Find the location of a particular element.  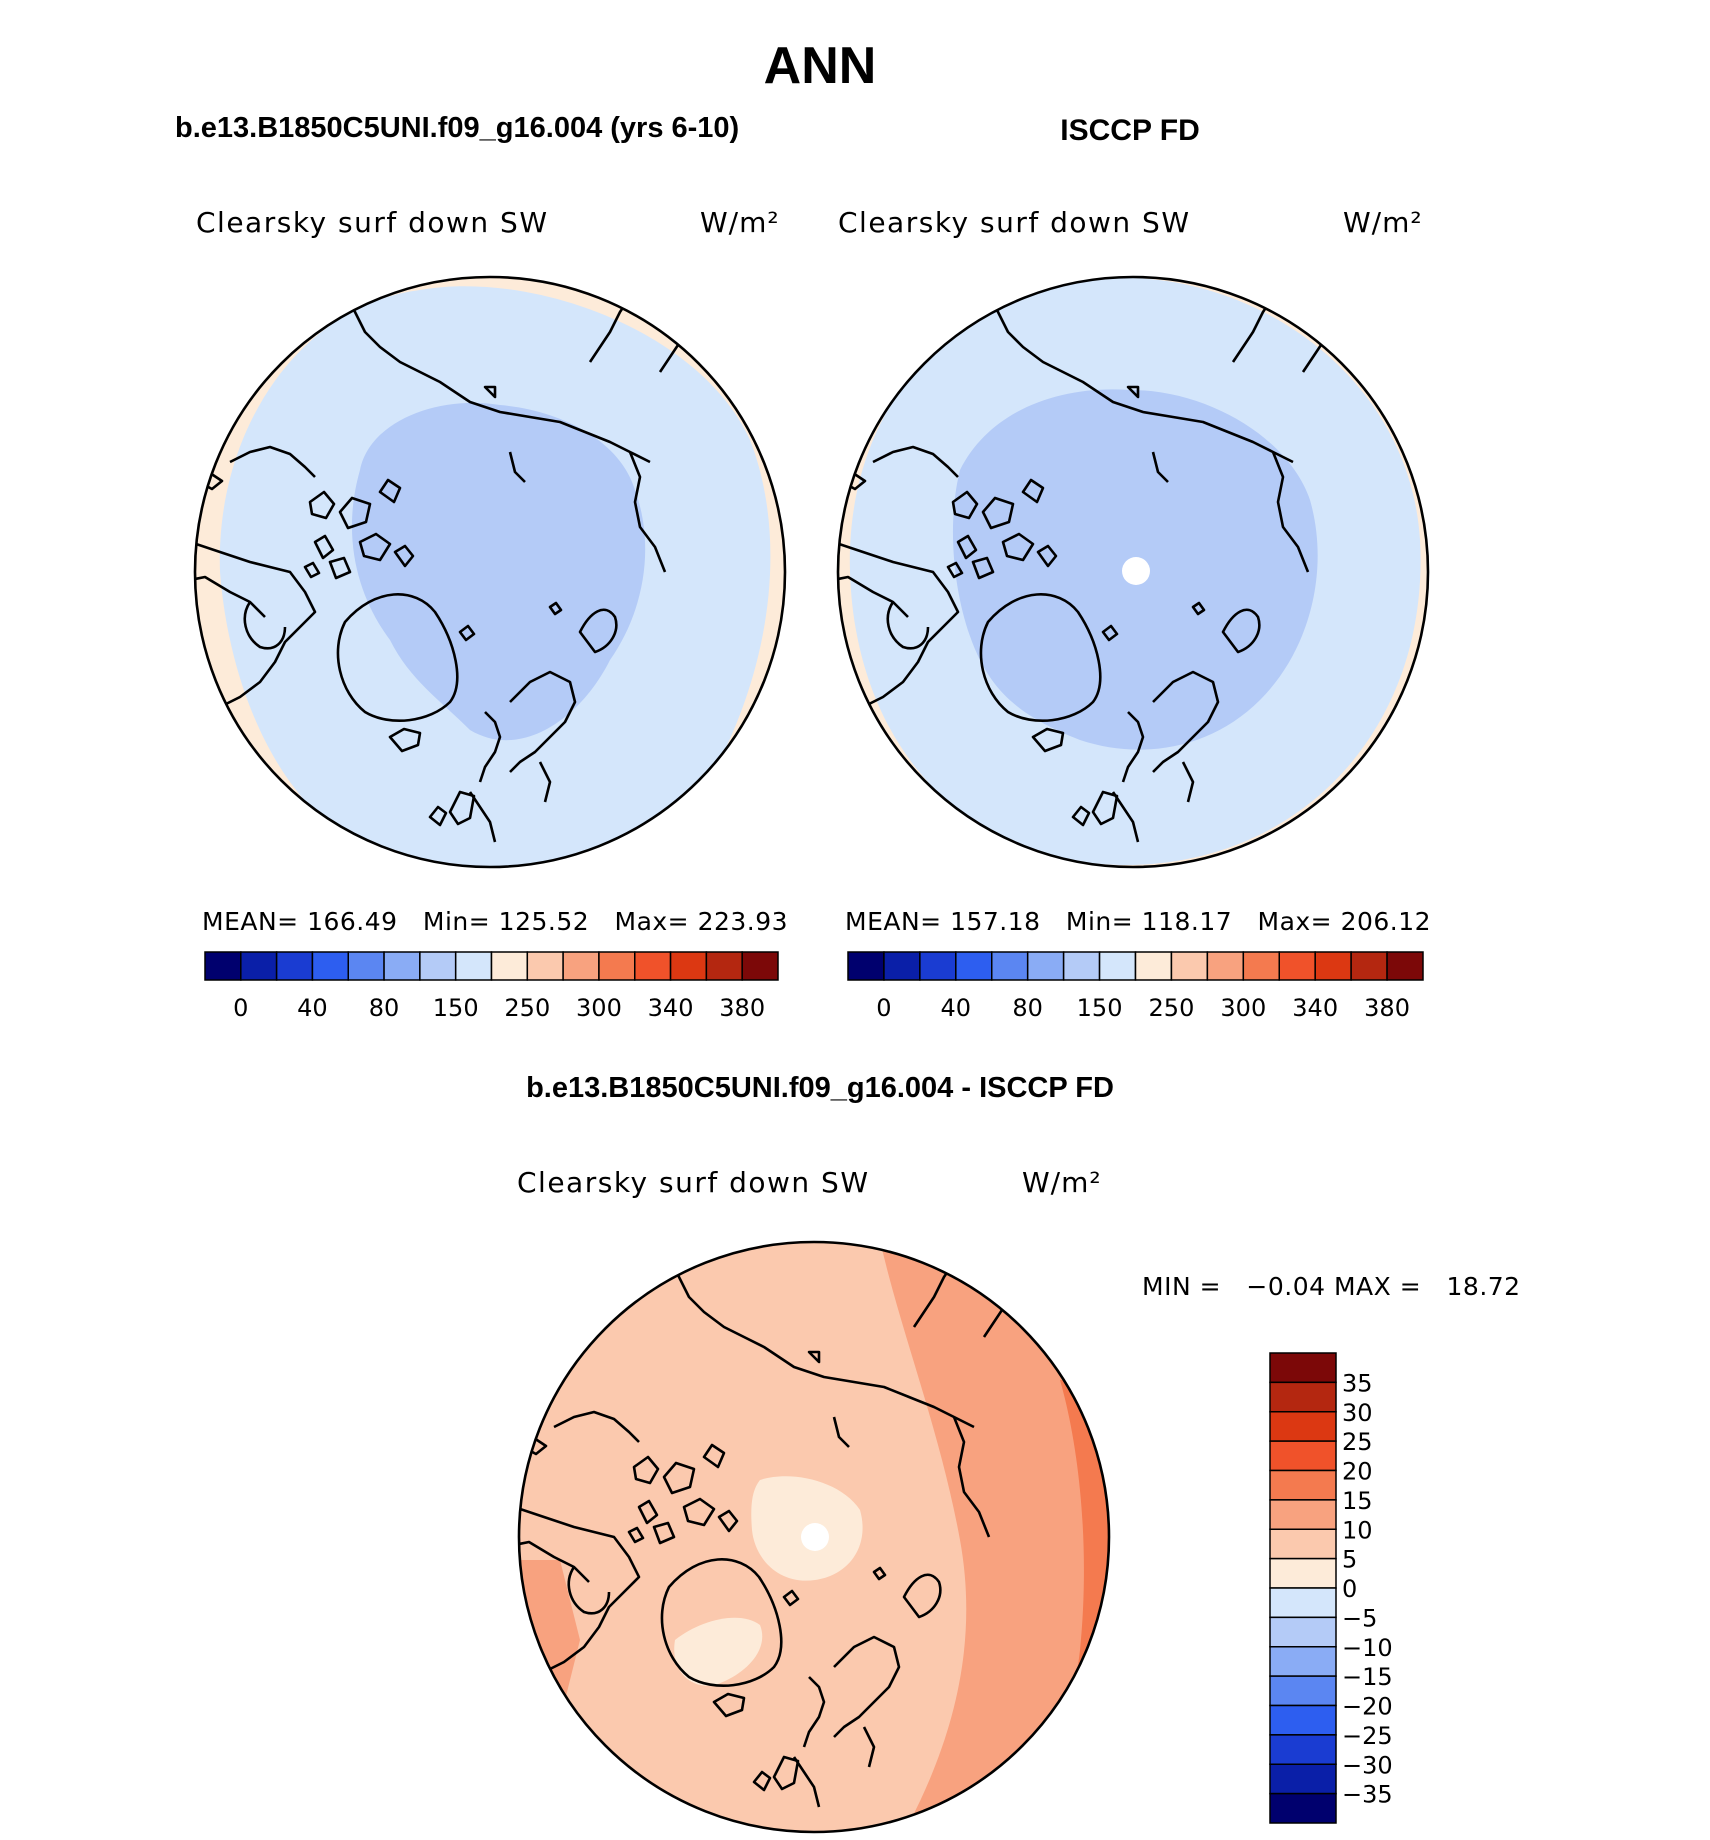

colorbar-tick-label: −20 is located at coordinates (1367, 1707).